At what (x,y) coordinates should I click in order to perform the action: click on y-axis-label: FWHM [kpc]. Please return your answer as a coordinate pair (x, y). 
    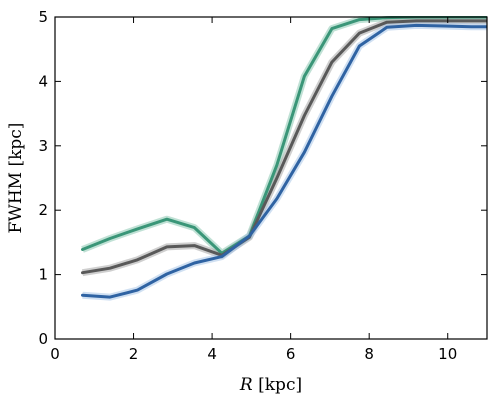
    Looking at the image, I should click on (16, 178).